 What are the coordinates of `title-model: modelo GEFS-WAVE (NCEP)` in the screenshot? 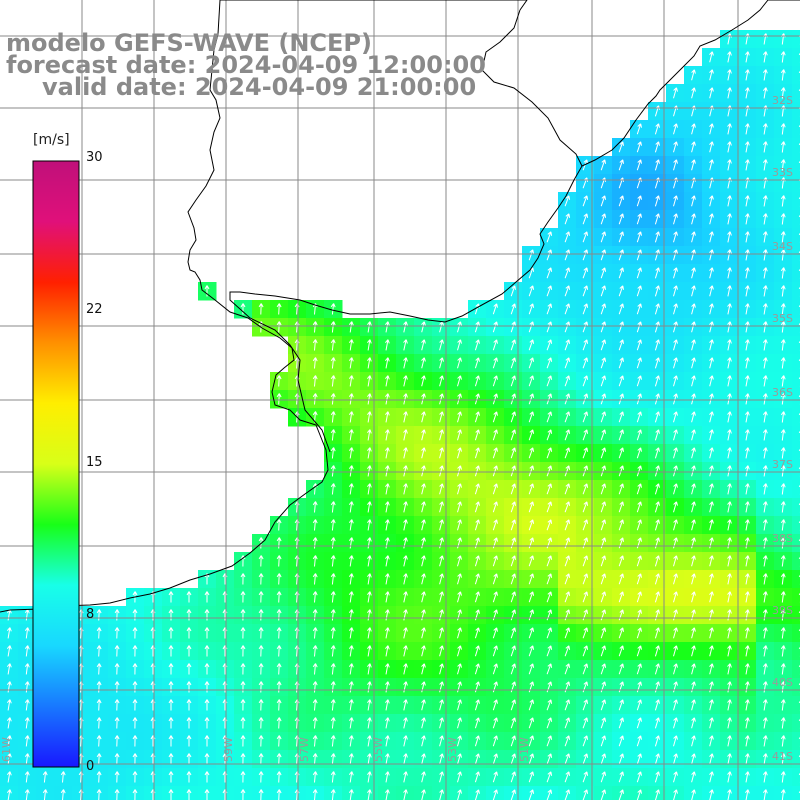 It's located at (189, 43).